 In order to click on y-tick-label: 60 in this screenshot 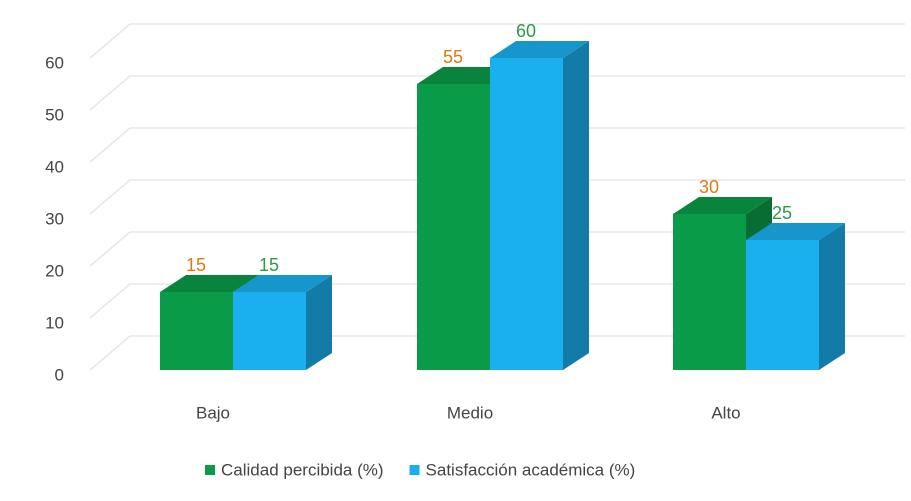, I will do `click(54, 62)`.